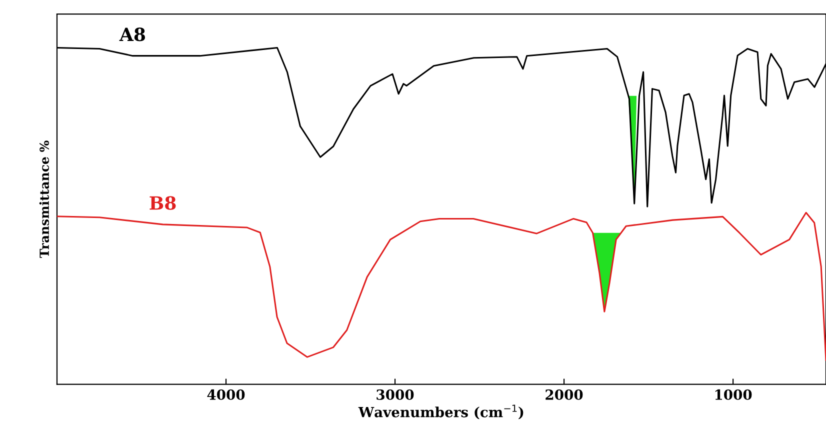  Describe the element at coordinates (226, 394) in the screenshot. I see `x-tick-label: 4000` at that location.